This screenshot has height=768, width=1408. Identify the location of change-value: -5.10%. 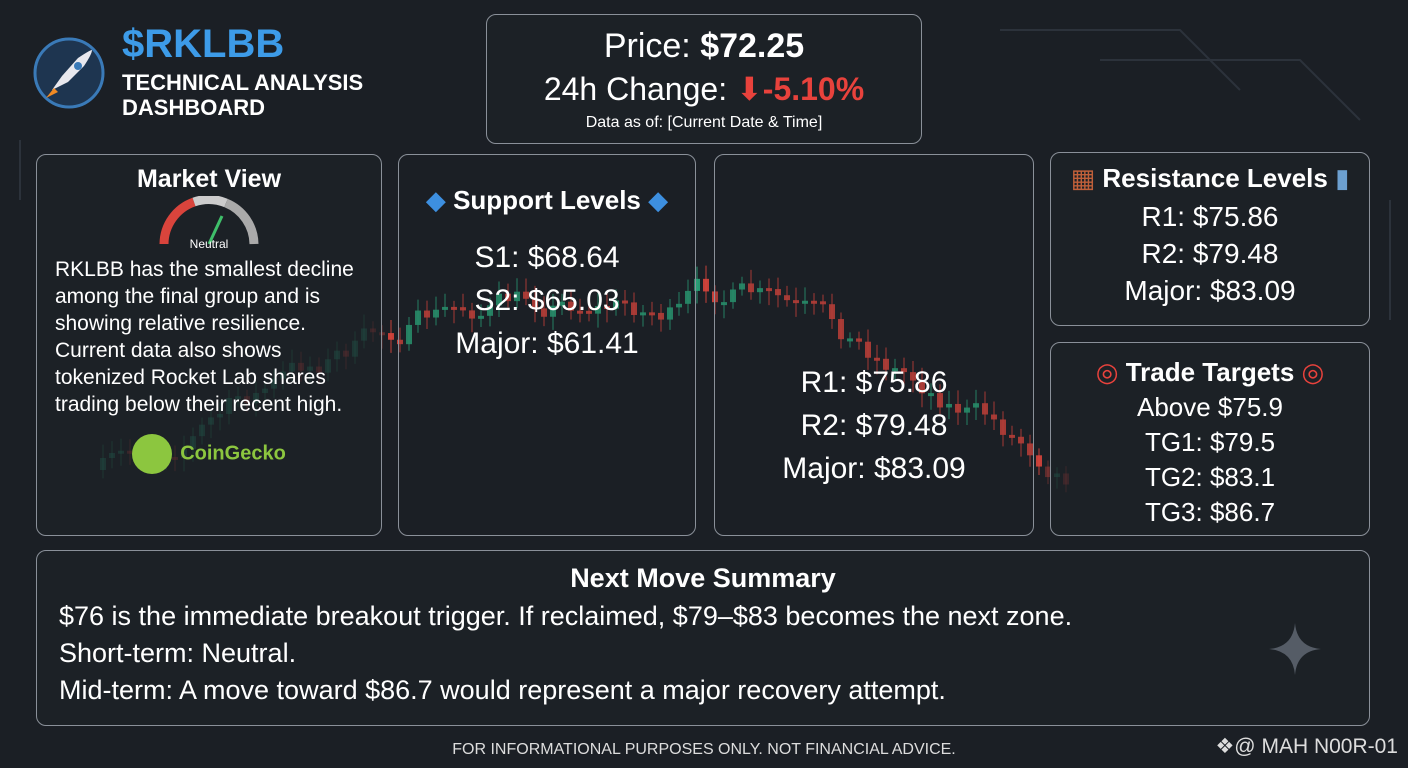
(813, 89).